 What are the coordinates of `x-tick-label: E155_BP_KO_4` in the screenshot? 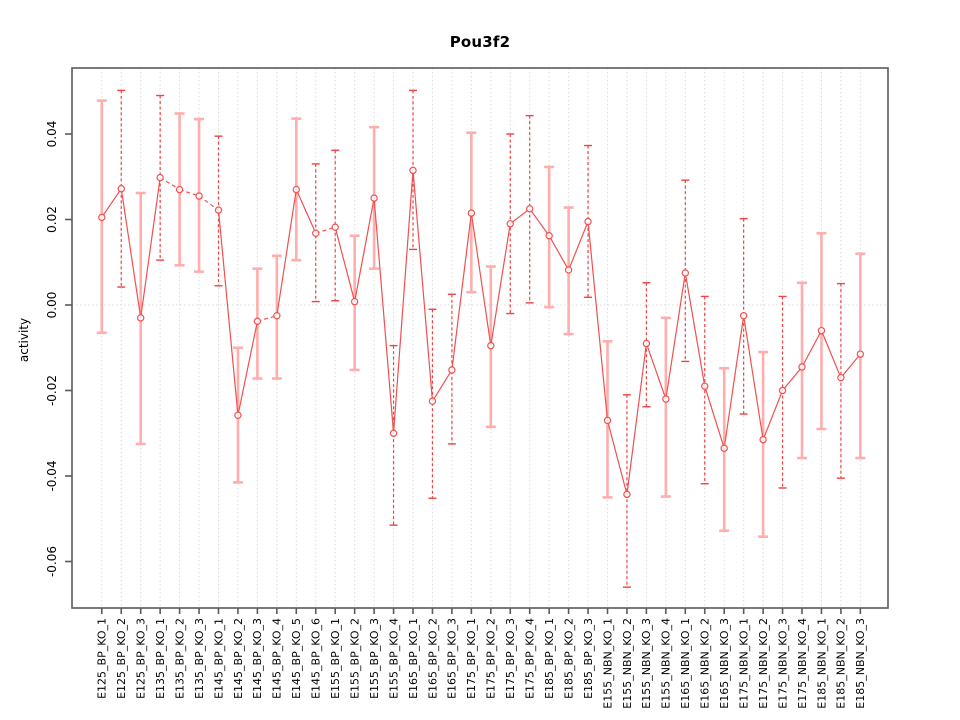 It's located at (393, 658).